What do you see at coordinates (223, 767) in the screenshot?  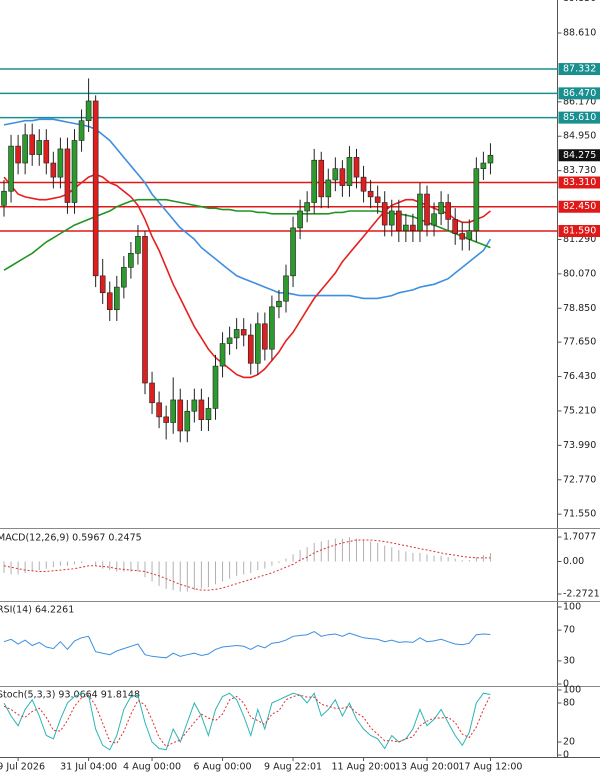 I see `x-tick-label: 6 Aug 00:00` at bounding box center [223, 767].